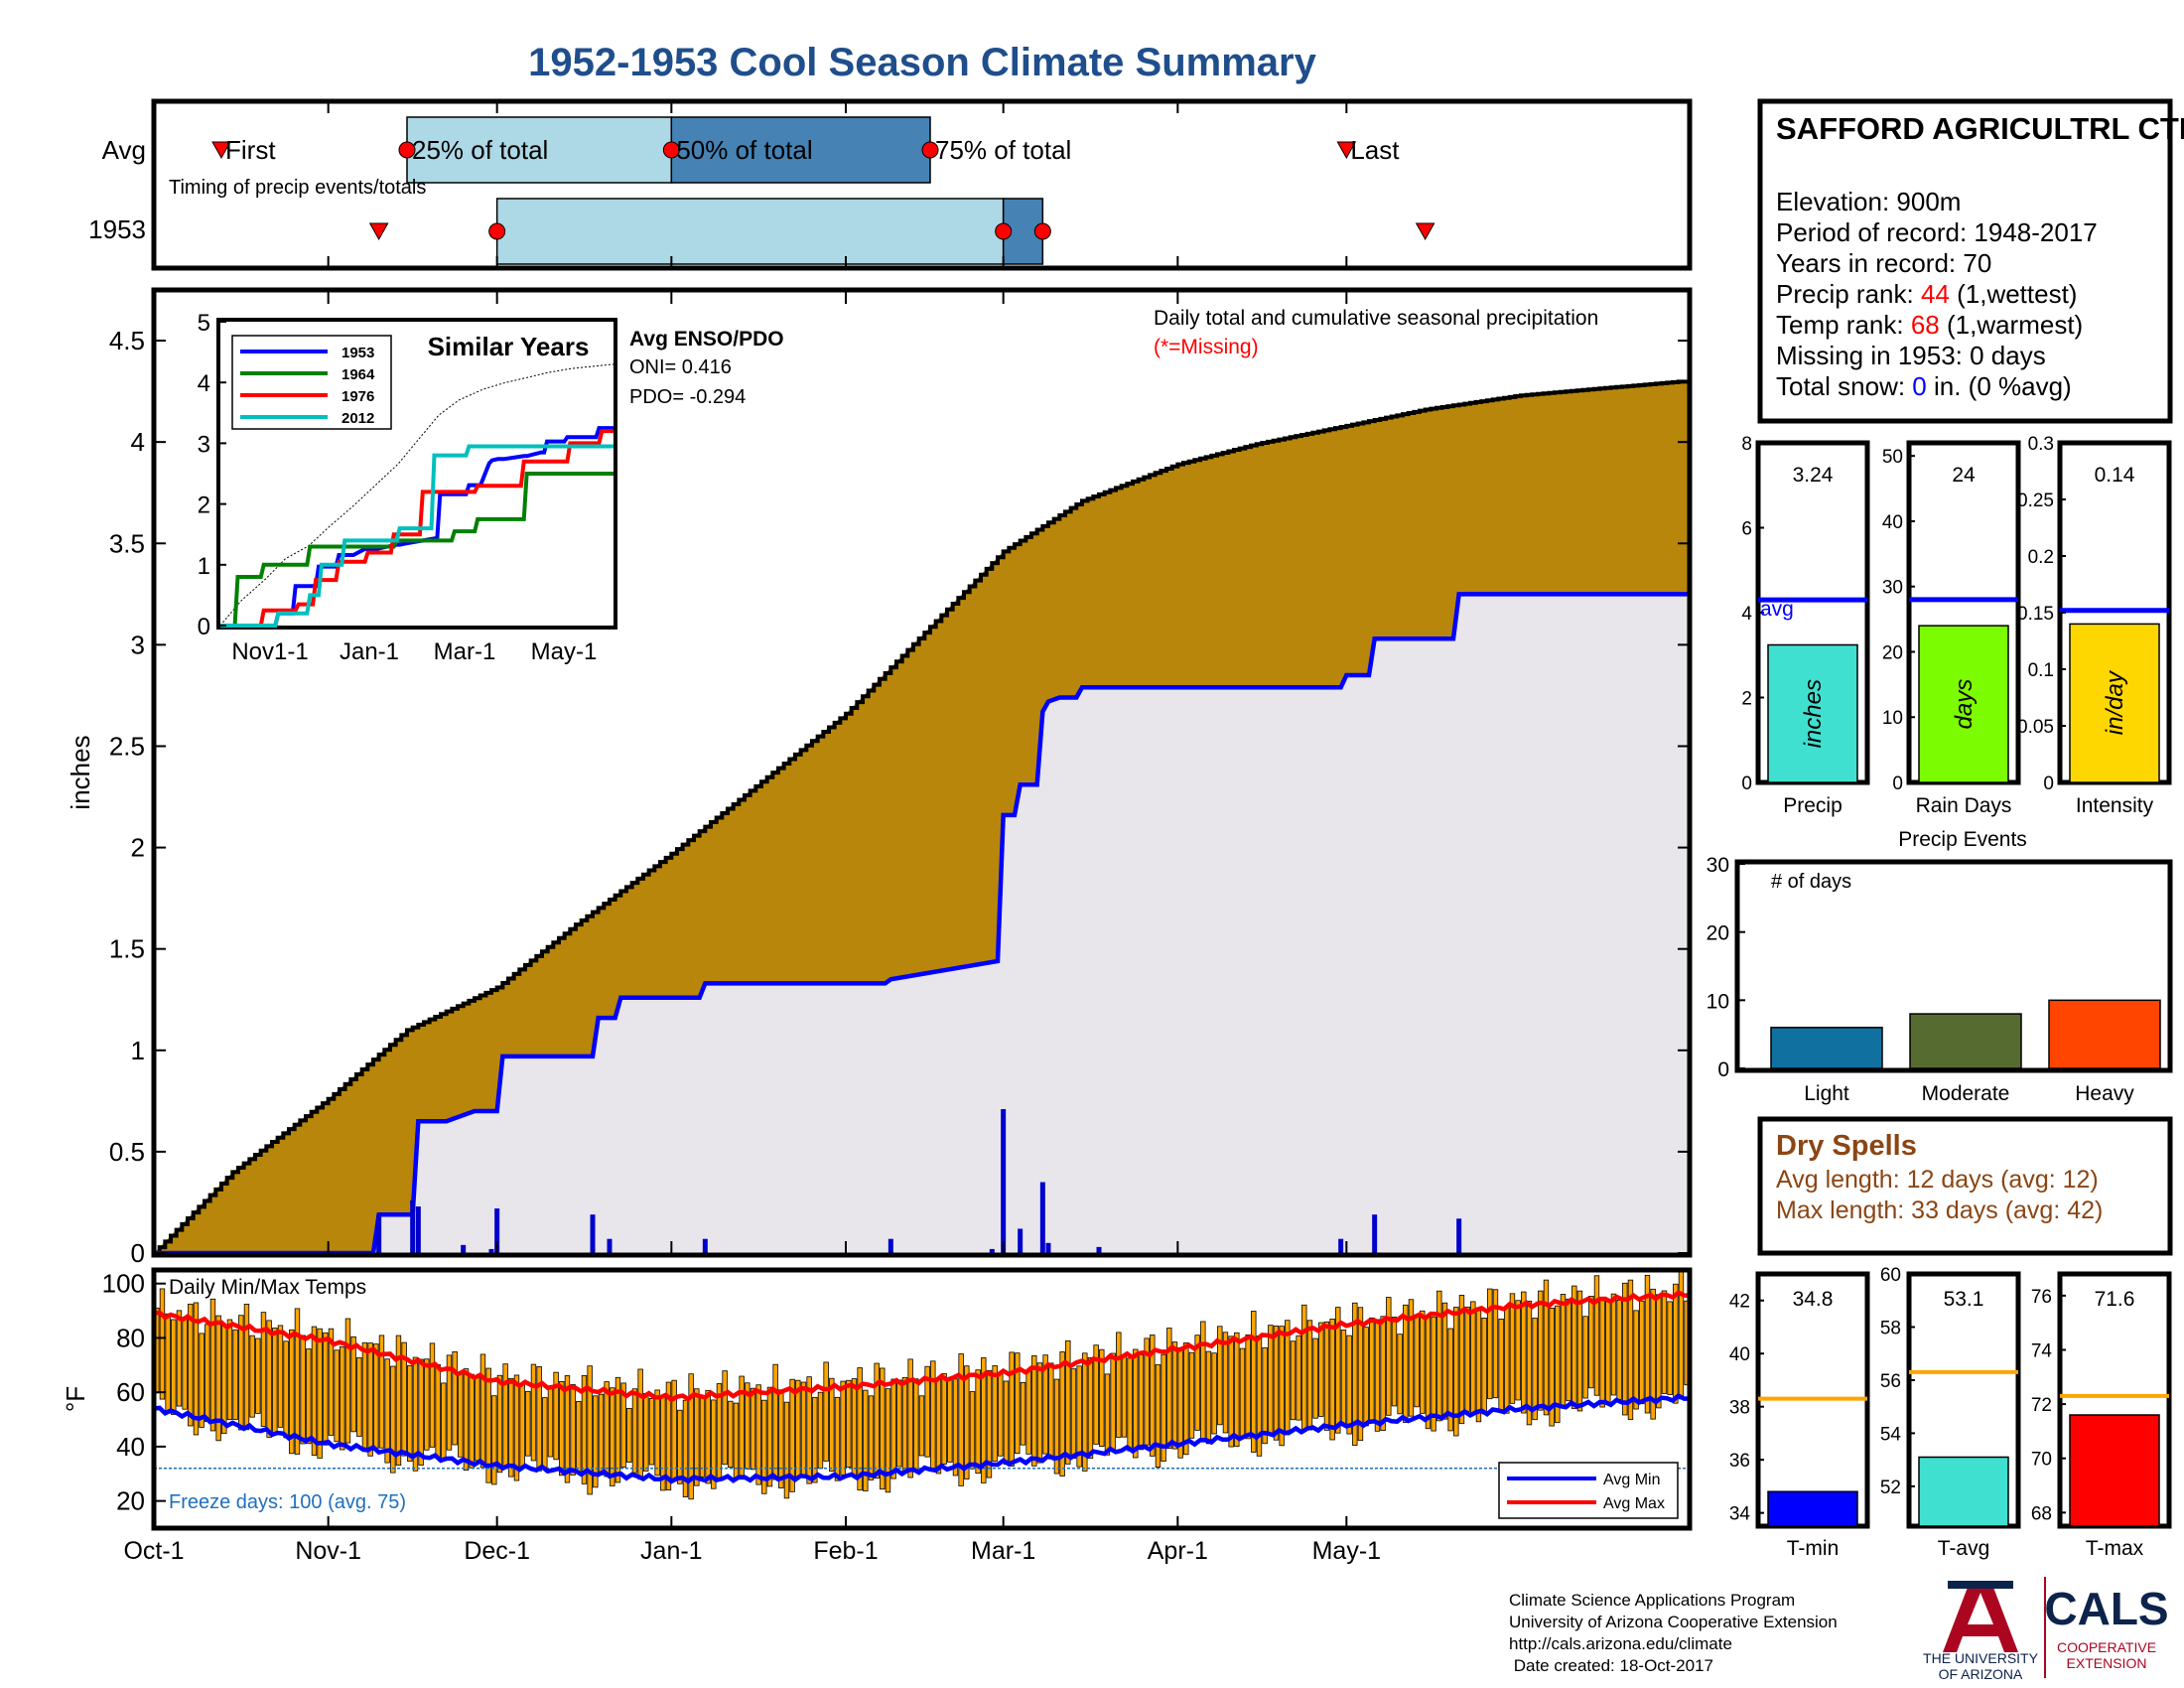  Describe the element at coordinates (1981, 1674) in the screenshot. I see `ua-line2: OF ARIZONA` at that location.